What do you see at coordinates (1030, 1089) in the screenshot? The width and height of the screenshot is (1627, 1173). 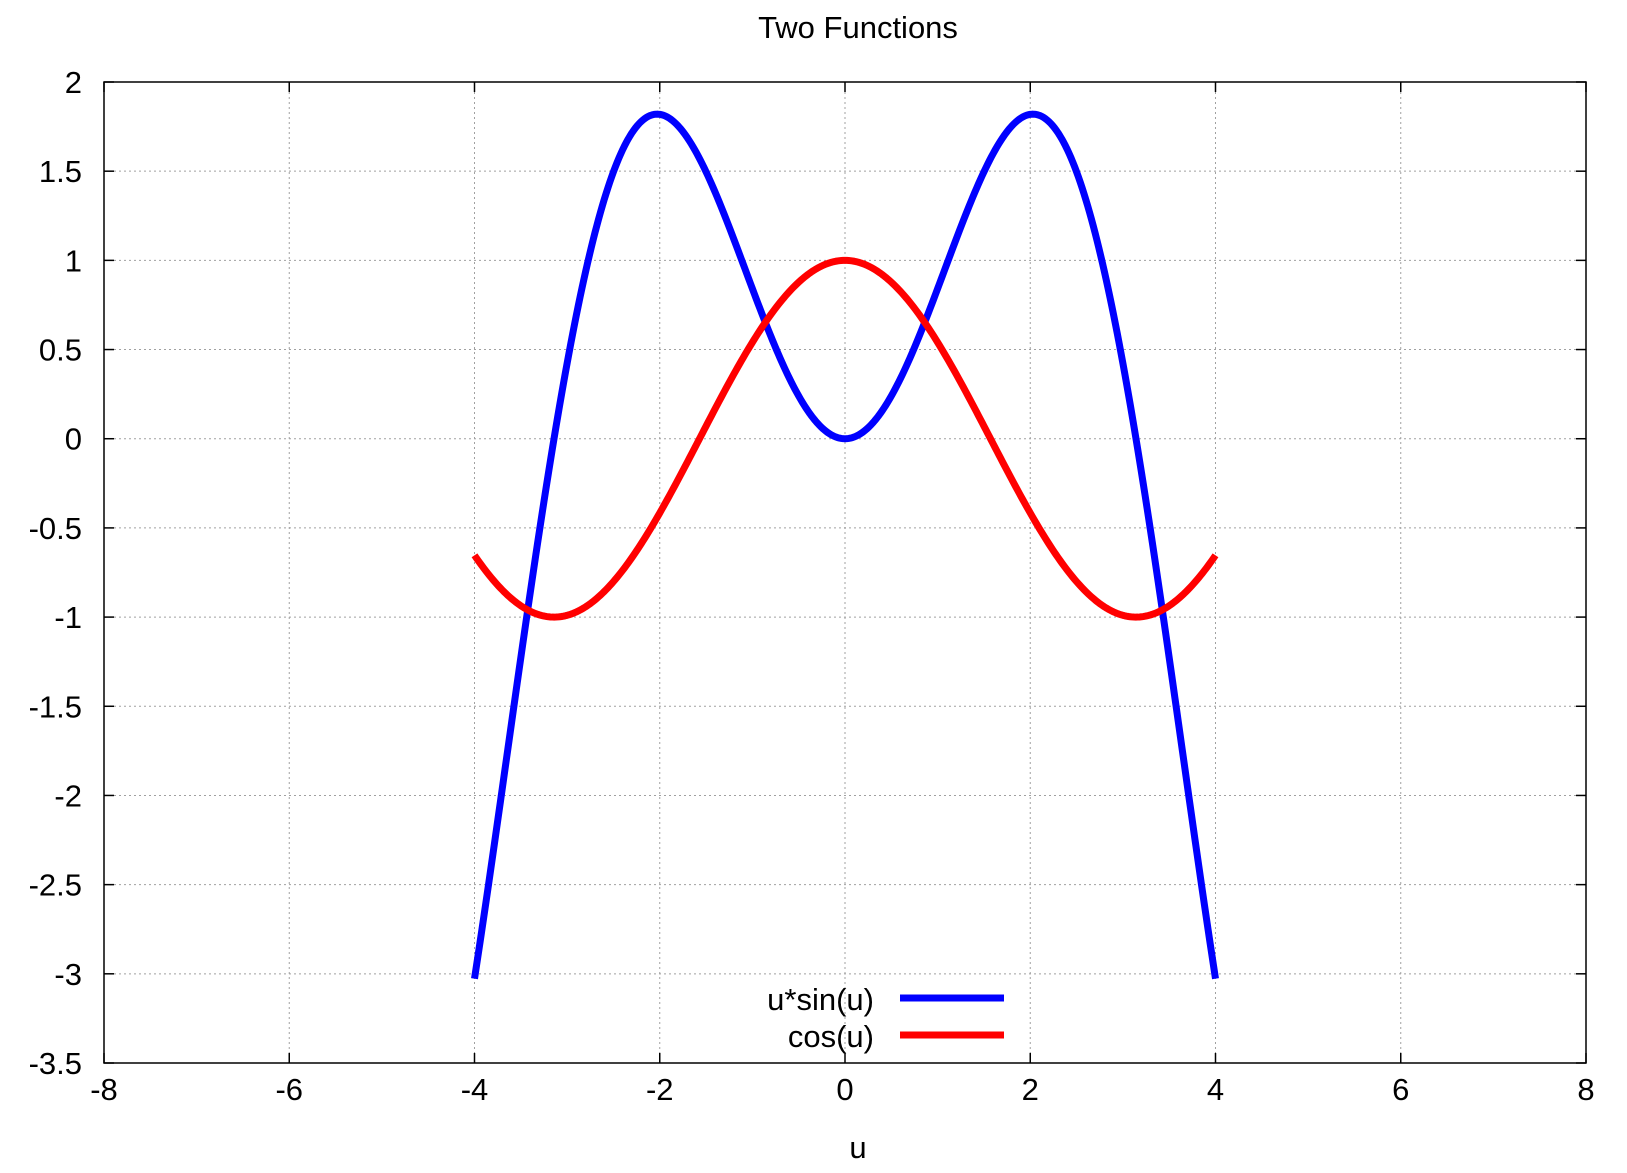 I see `x-tick-label: 2` at bounding box center [1030, 1089].